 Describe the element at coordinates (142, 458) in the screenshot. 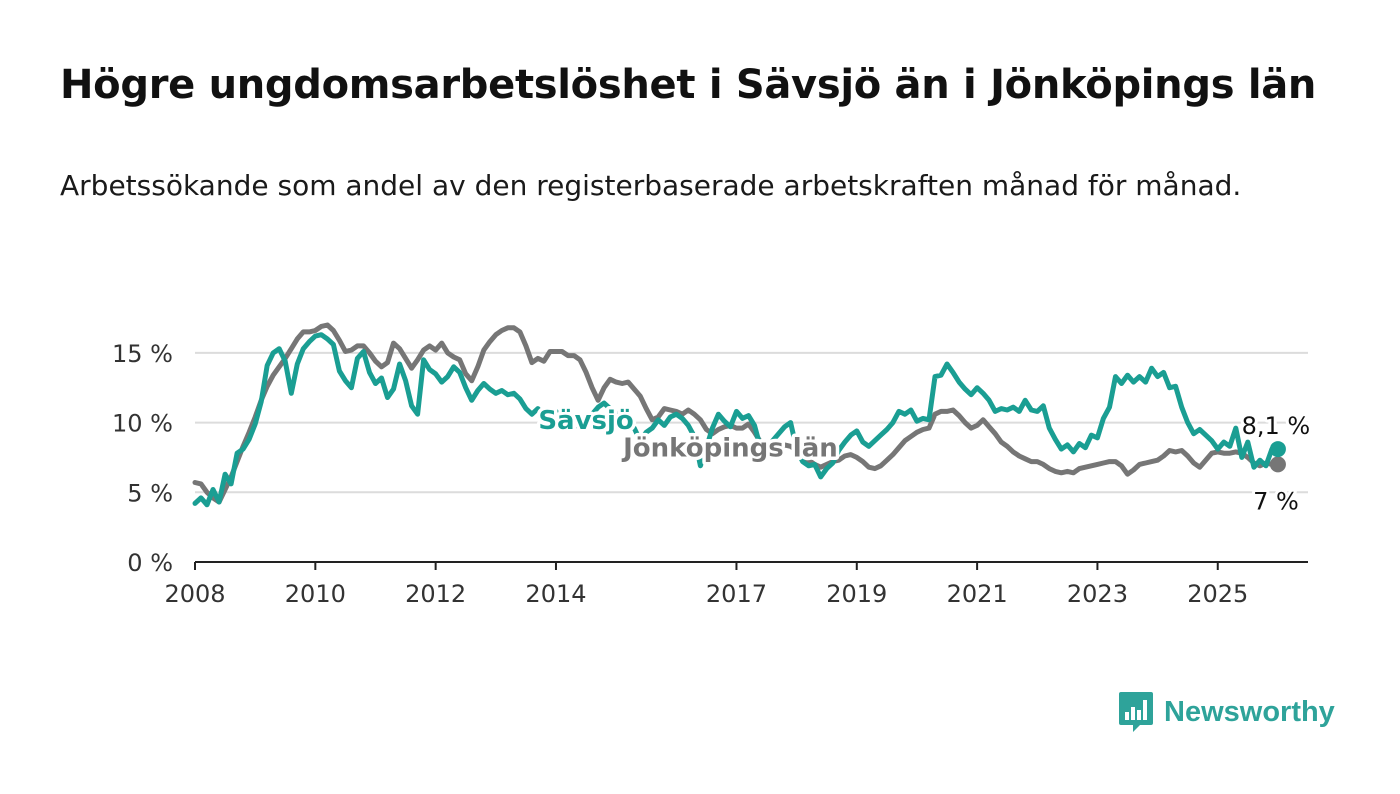

I see `y-axis: 0 % 5 % 10 % 15 %` at that location.